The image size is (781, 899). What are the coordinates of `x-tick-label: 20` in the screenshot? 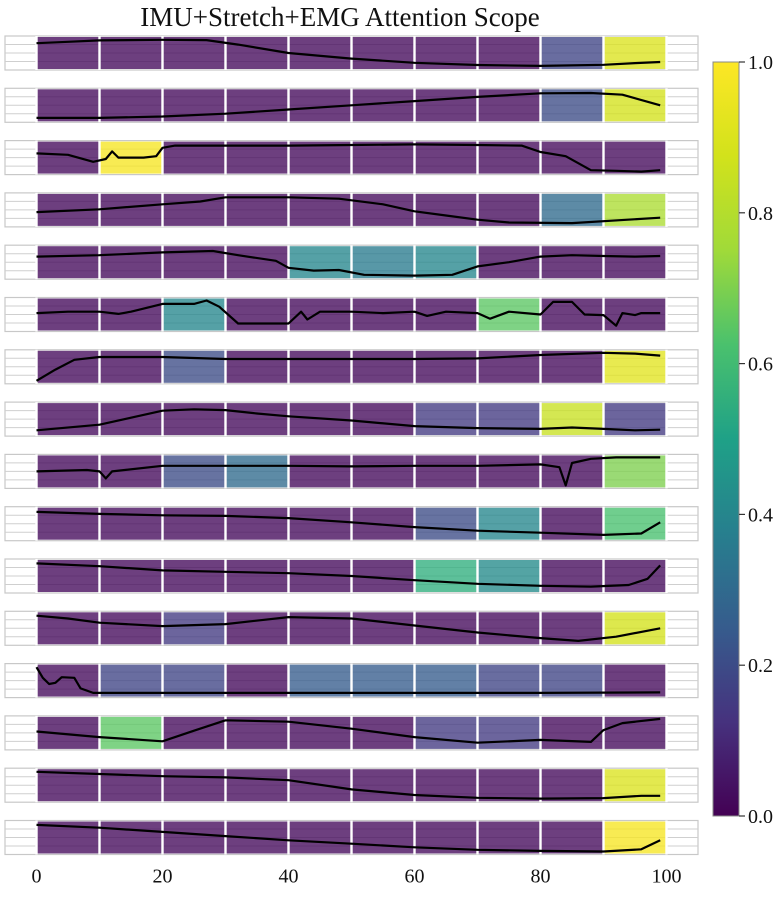 It's located at (163, 877).